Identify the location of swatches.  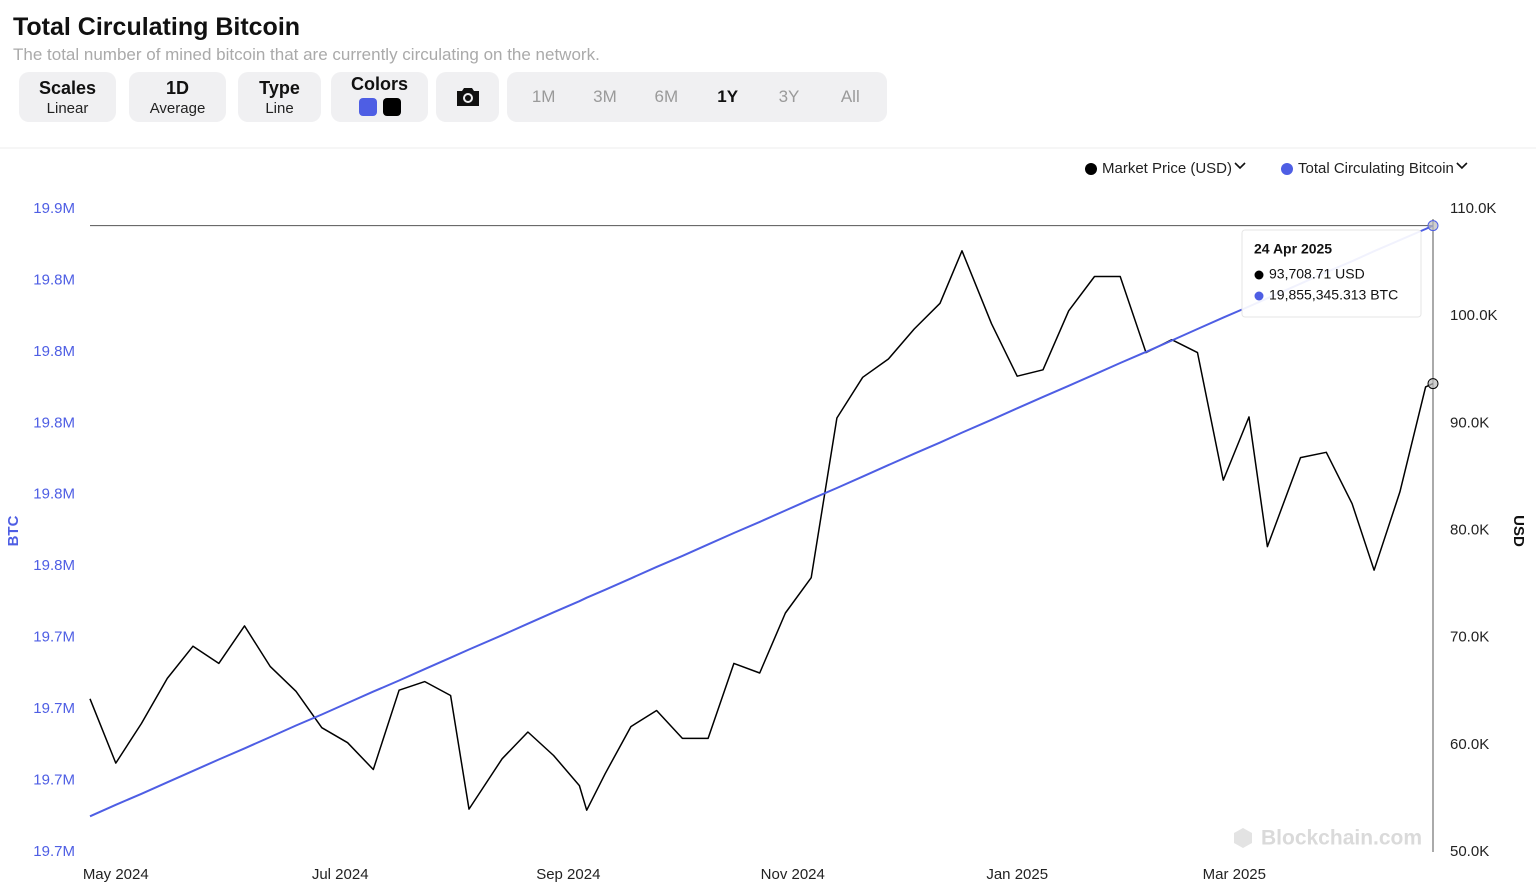
(380, 108).